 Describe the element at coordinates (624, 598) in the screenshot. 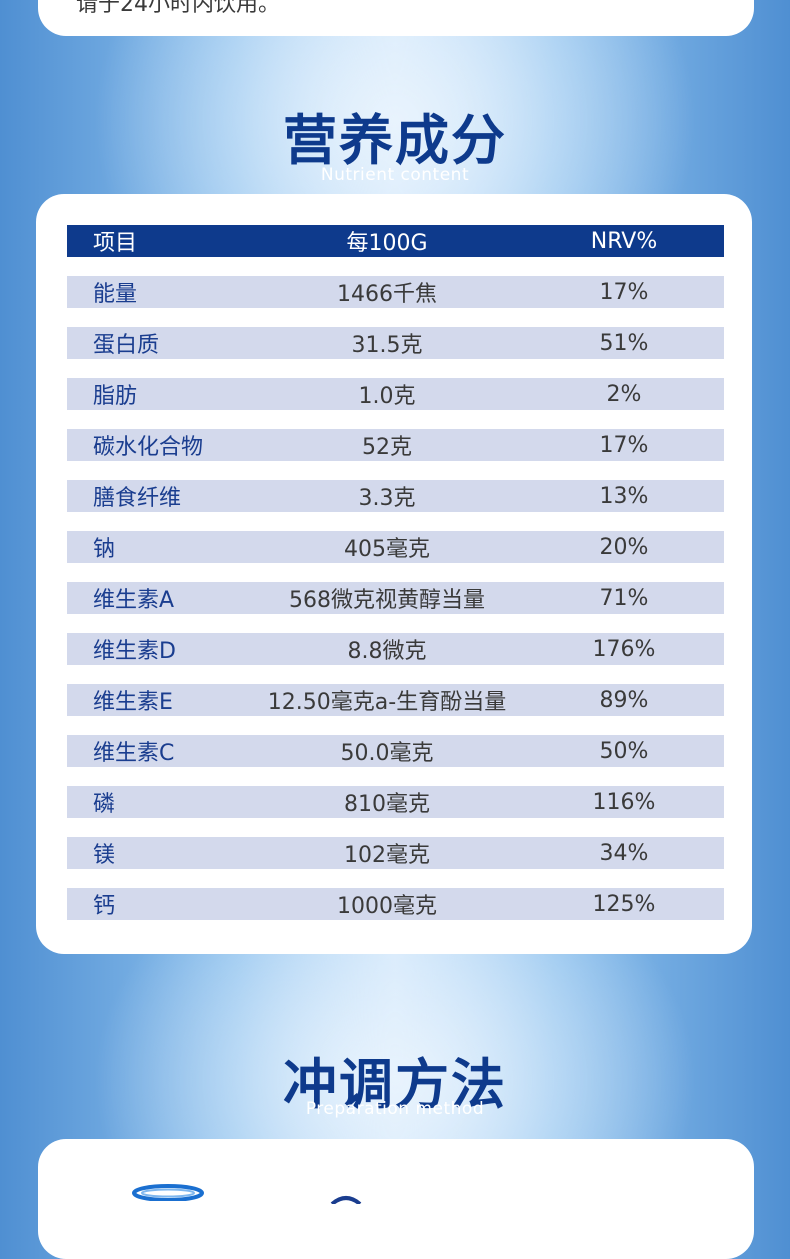

I see `nutrient-nrv: 71%` at that location.